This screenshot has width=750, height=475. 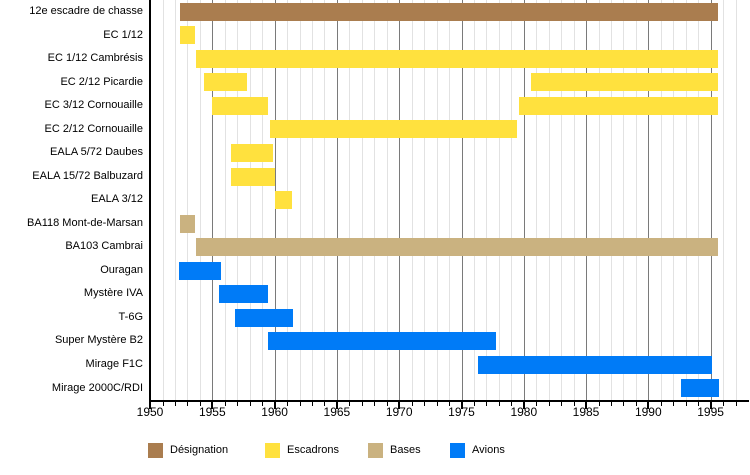 What do you see at coordinates (461, 405) in the screenshot?
I see `major-tick-1975` at bounding box center [461, 405].